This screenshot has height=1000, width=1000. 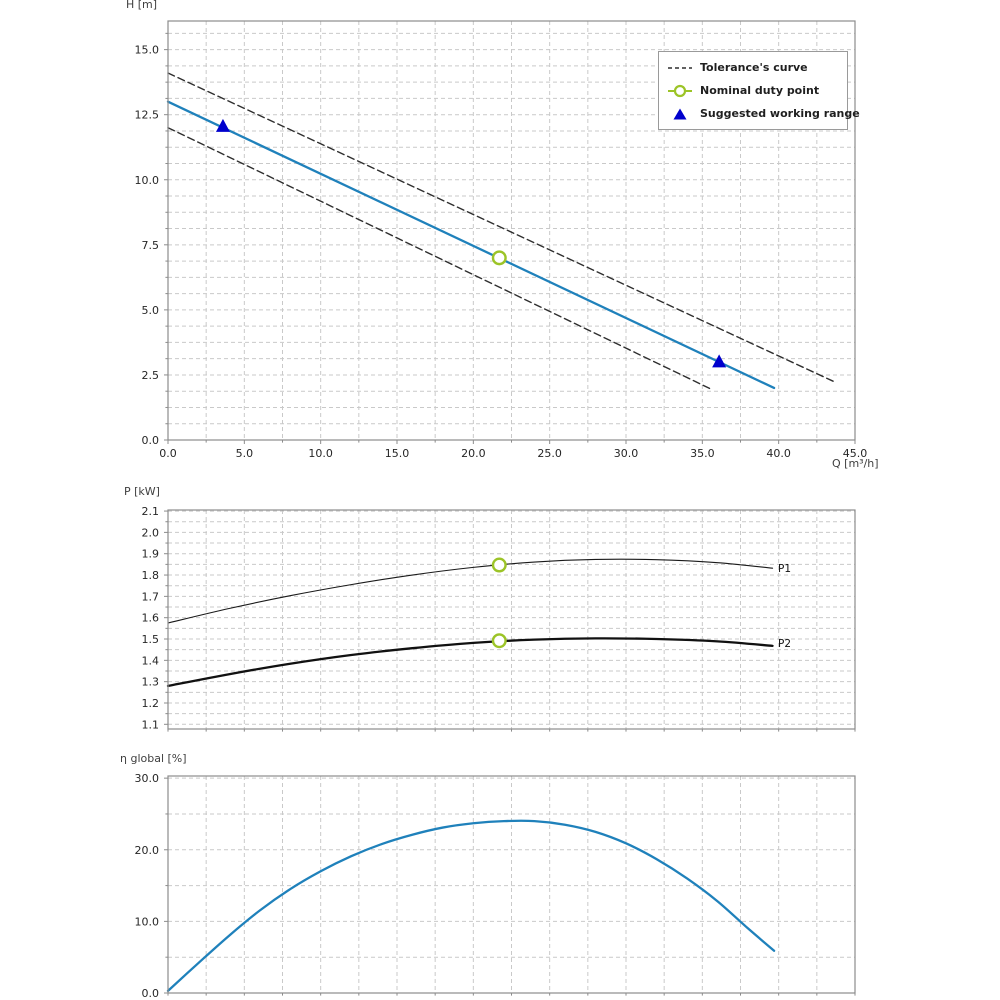 What do you see at coordinates (147, 778) in the screenshot?
I see `efficiency_curve-y-tick-label: 30.0` at bounding box center [147, 778].